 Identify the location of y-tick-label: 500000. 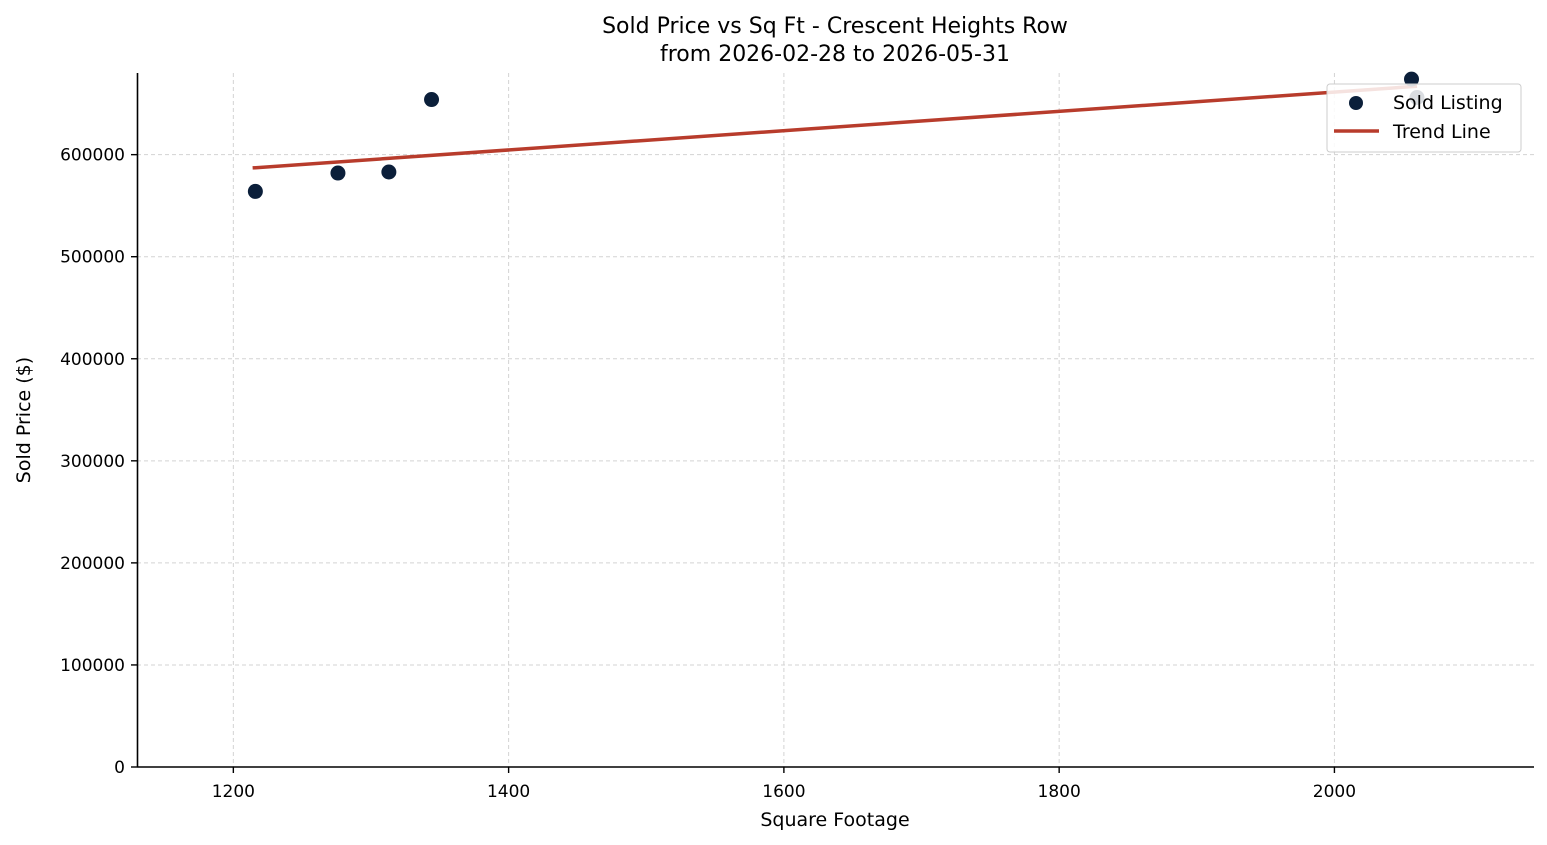
(92, 258).